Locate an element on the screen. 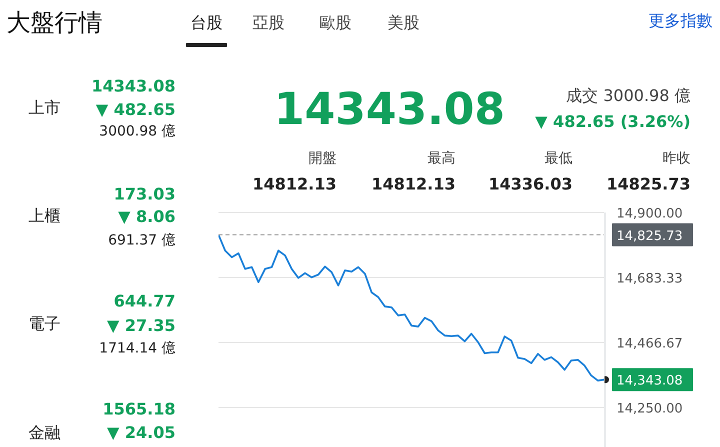 The image size is (720, 447). text: ▼ 482.65 (3.26%) is located at coordinates (613, 121).